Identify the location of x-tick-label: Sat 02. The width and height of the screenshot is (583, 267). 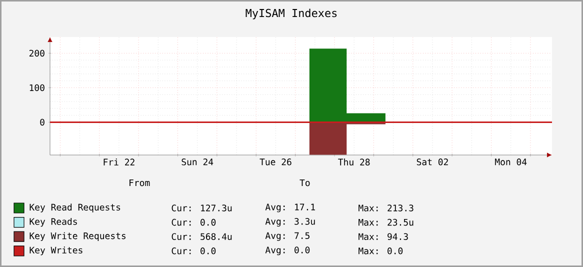
(432, 162).